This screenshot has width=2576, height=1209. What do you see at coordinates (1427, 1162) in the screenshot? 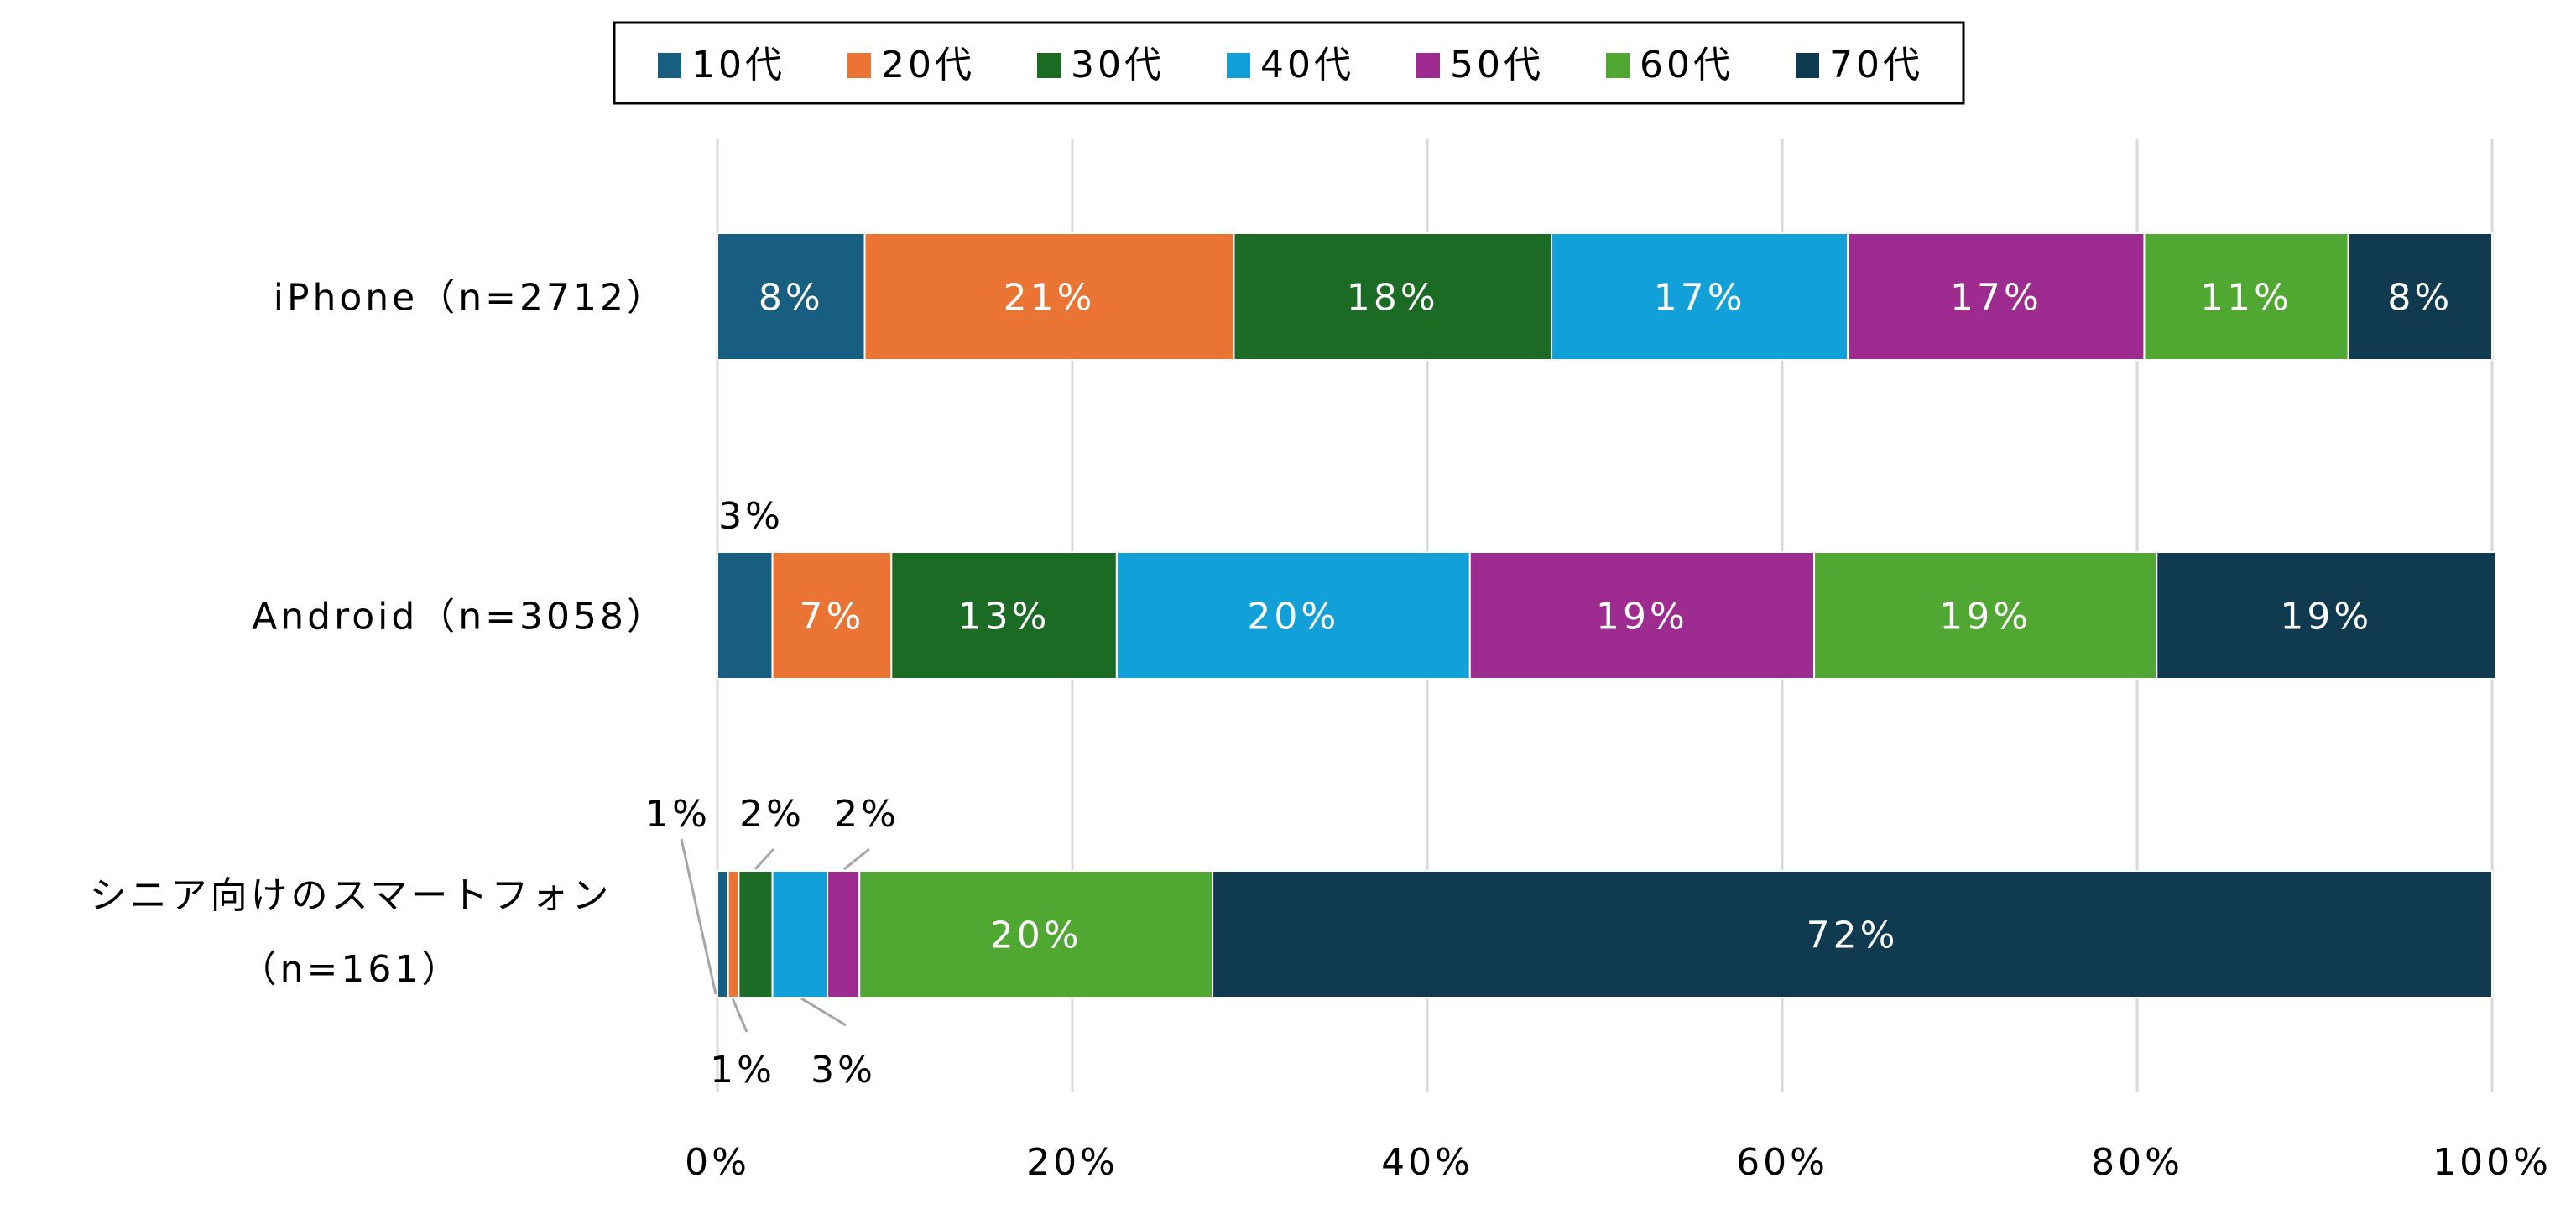
I see `x-tick-label: 40%` at bounding box center [1427, 1162].